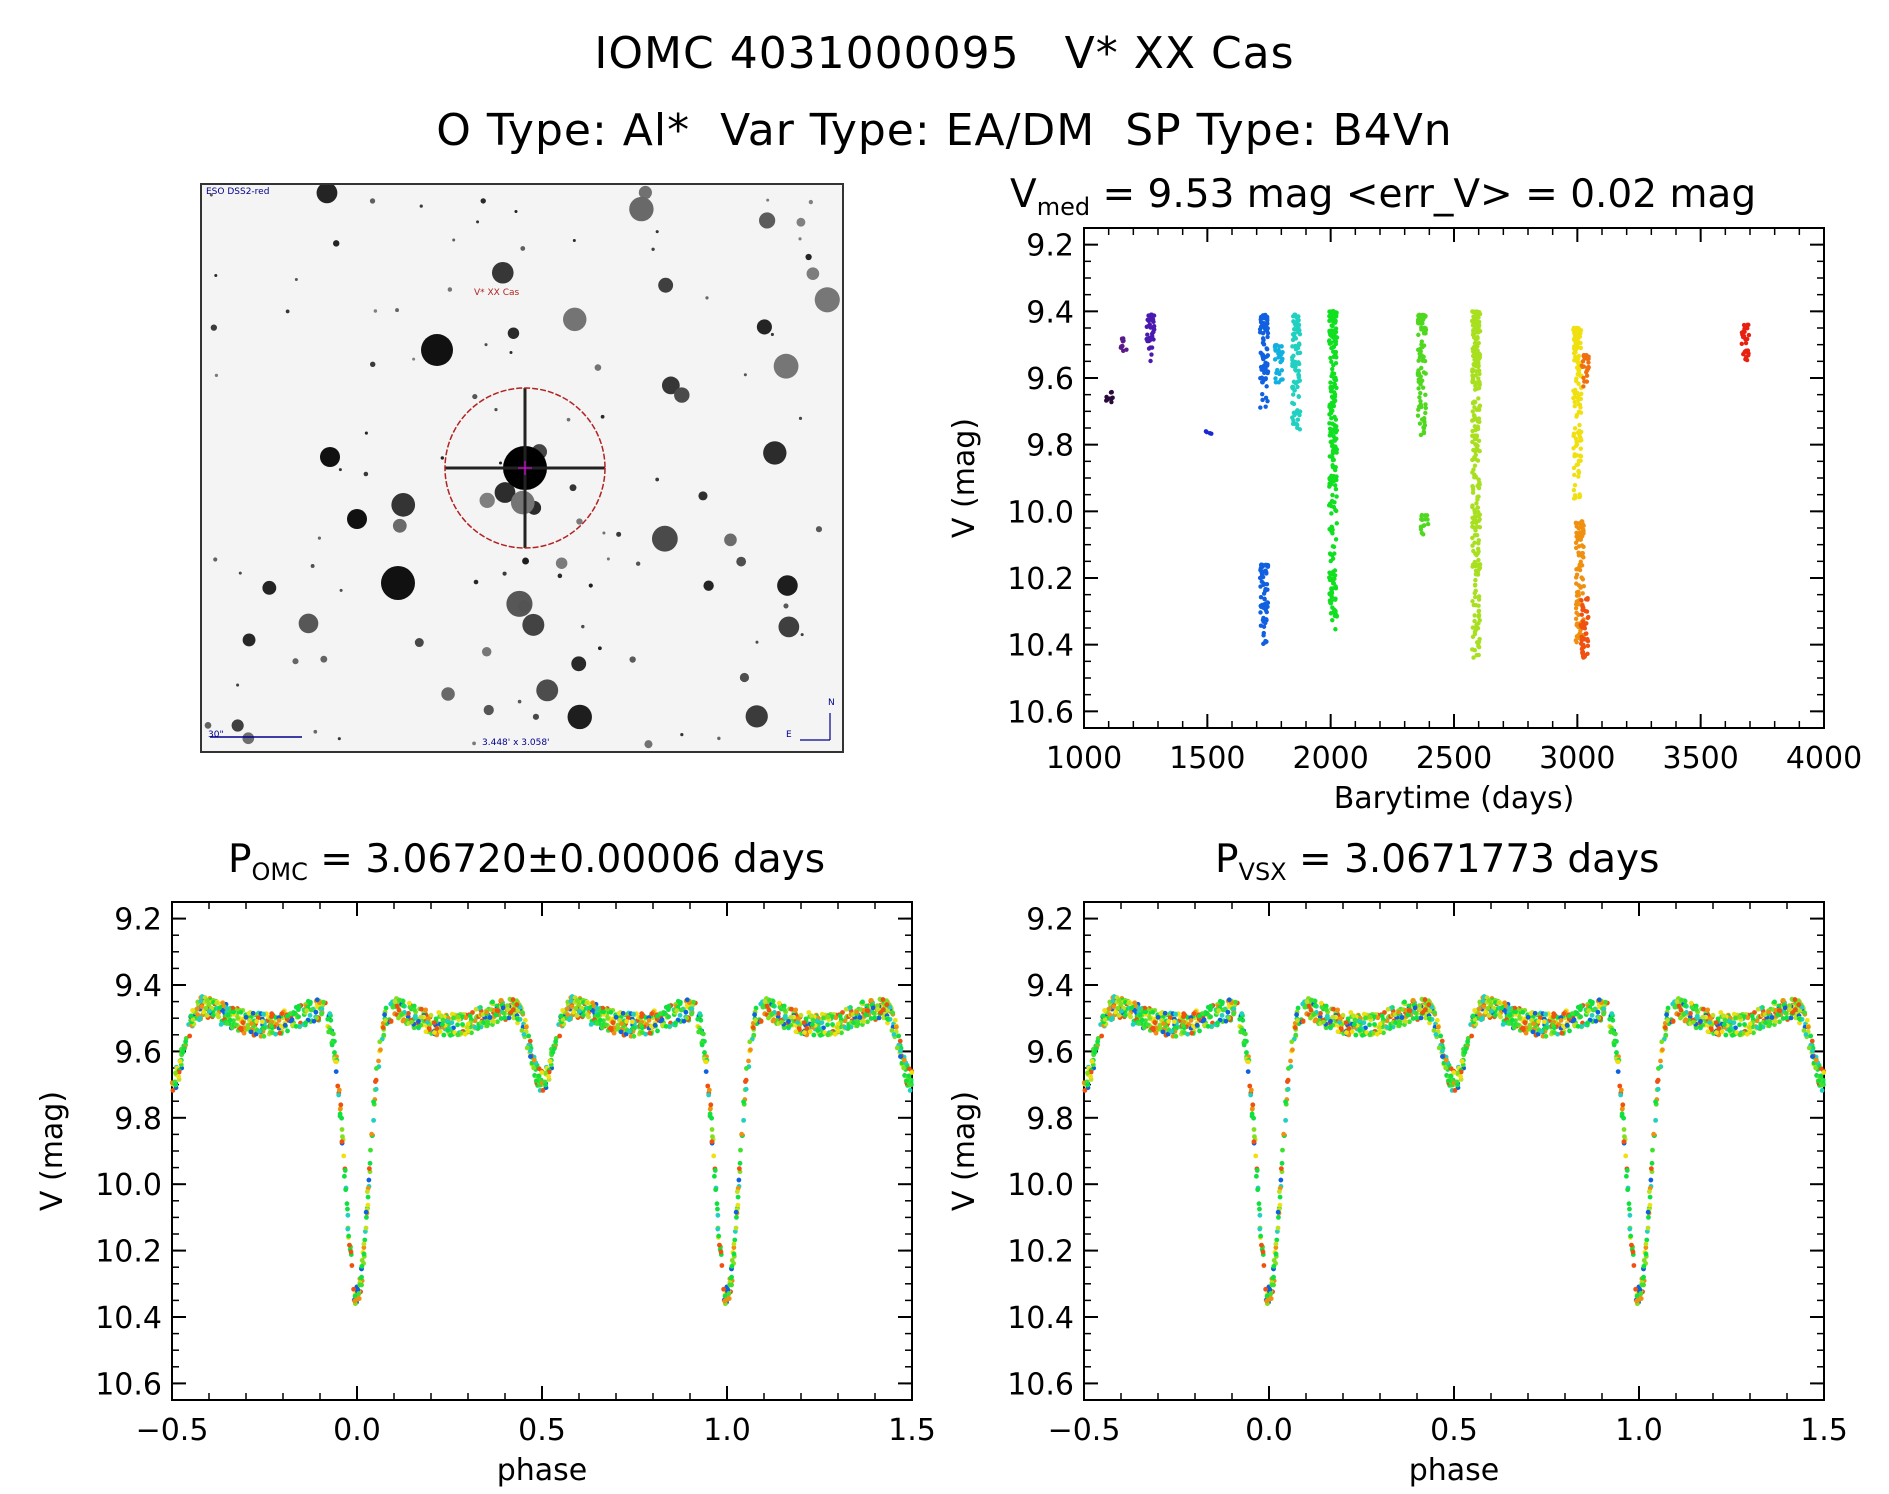 This screenshot has height=1494, width=1889. I want to click on phase_omc-ytick-label: 10.2, so click(128, 1252).